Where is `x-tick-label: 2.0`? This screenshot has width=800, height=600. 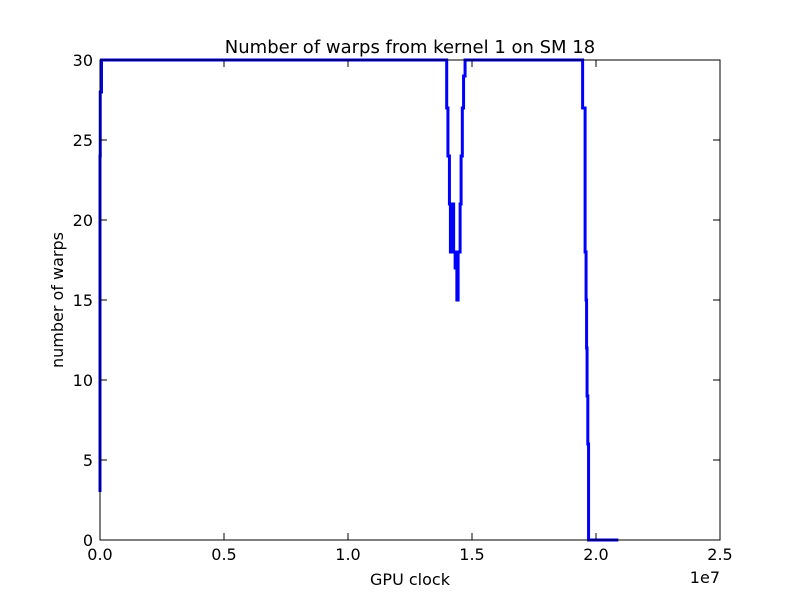 x-tick-label: 2.0 is located at coordinates (595, 554).